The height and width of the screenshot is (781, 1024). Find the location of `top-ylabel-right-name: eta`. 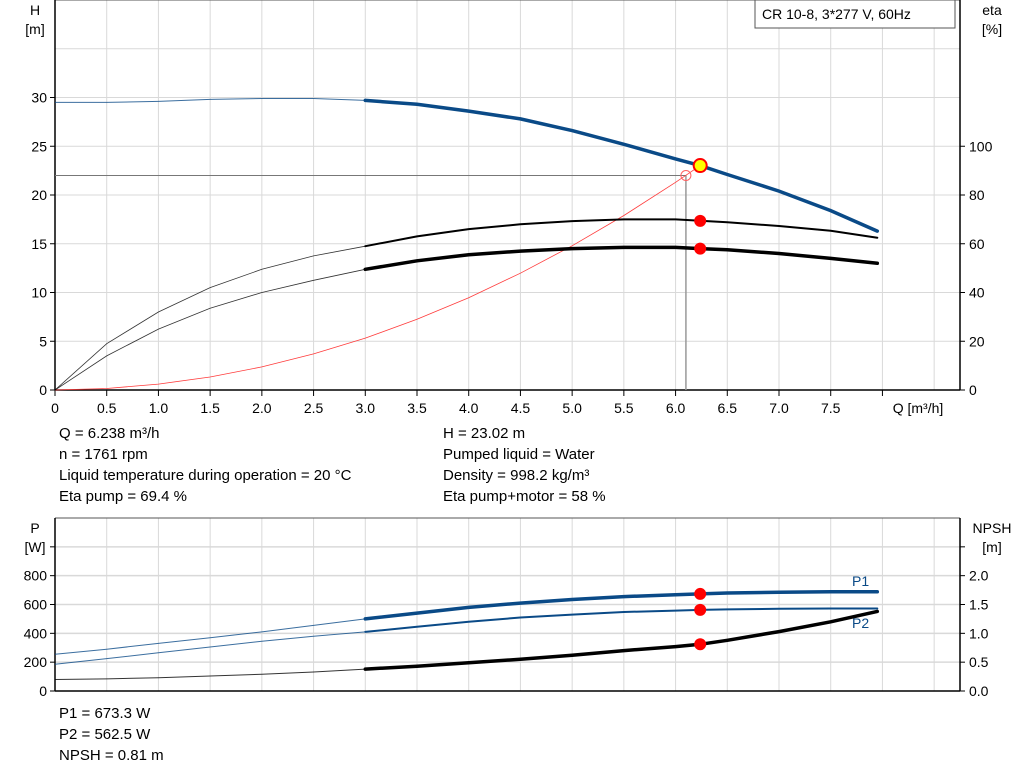

top-ylabel-right-name: eta is located at coordinates (992, 10).